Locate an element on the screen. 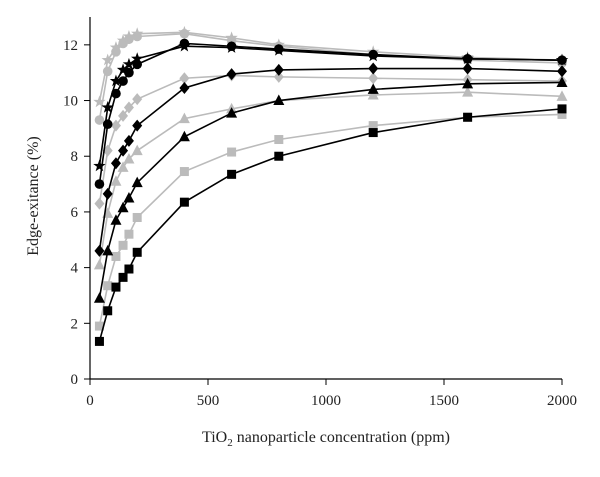  y-tick-label: 2 is located at coordinates (75, 324).